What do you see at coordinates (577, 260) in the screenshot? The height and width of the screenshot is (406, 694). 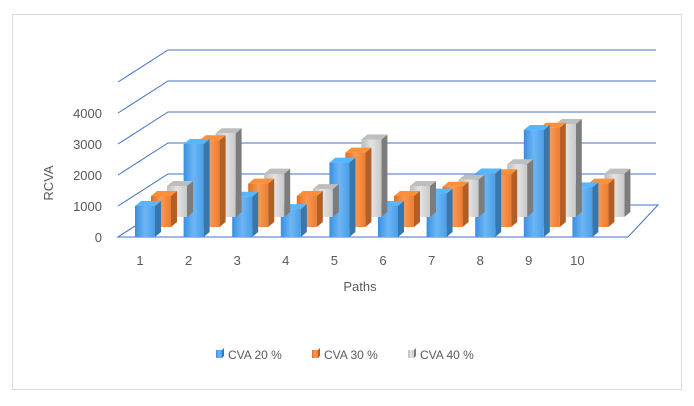 I see `x-tick-label: 10` at bounding box center [577, 260].